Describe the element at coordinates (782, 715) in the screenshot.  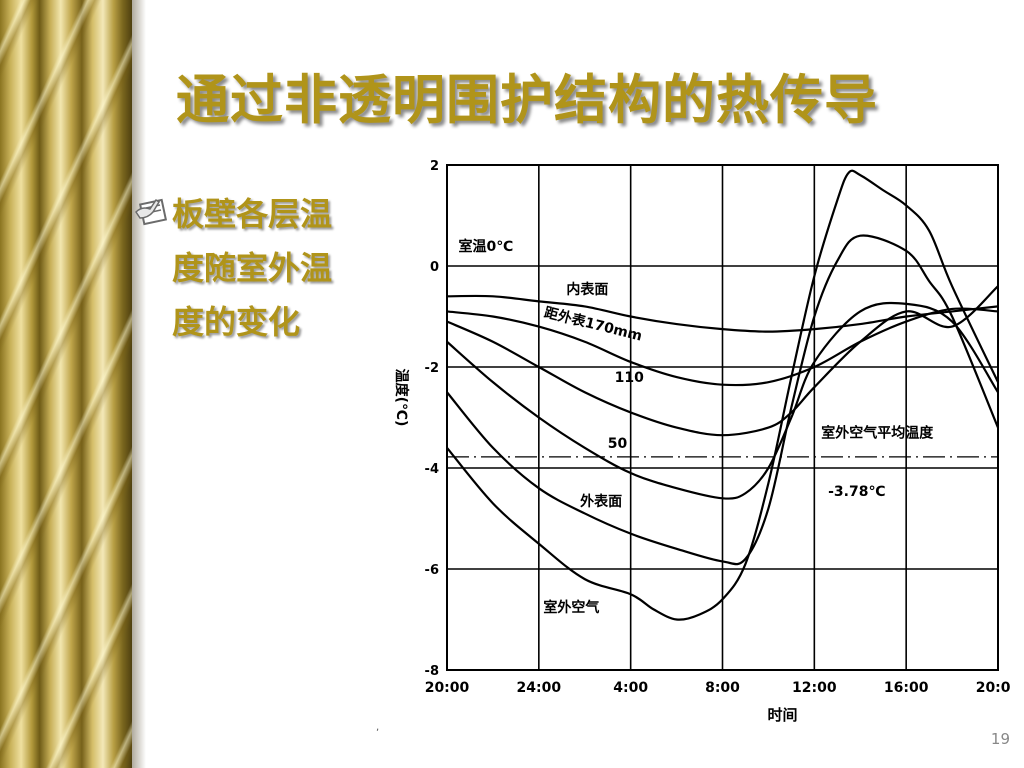
I see `x-axis-label: 时间` at that location.